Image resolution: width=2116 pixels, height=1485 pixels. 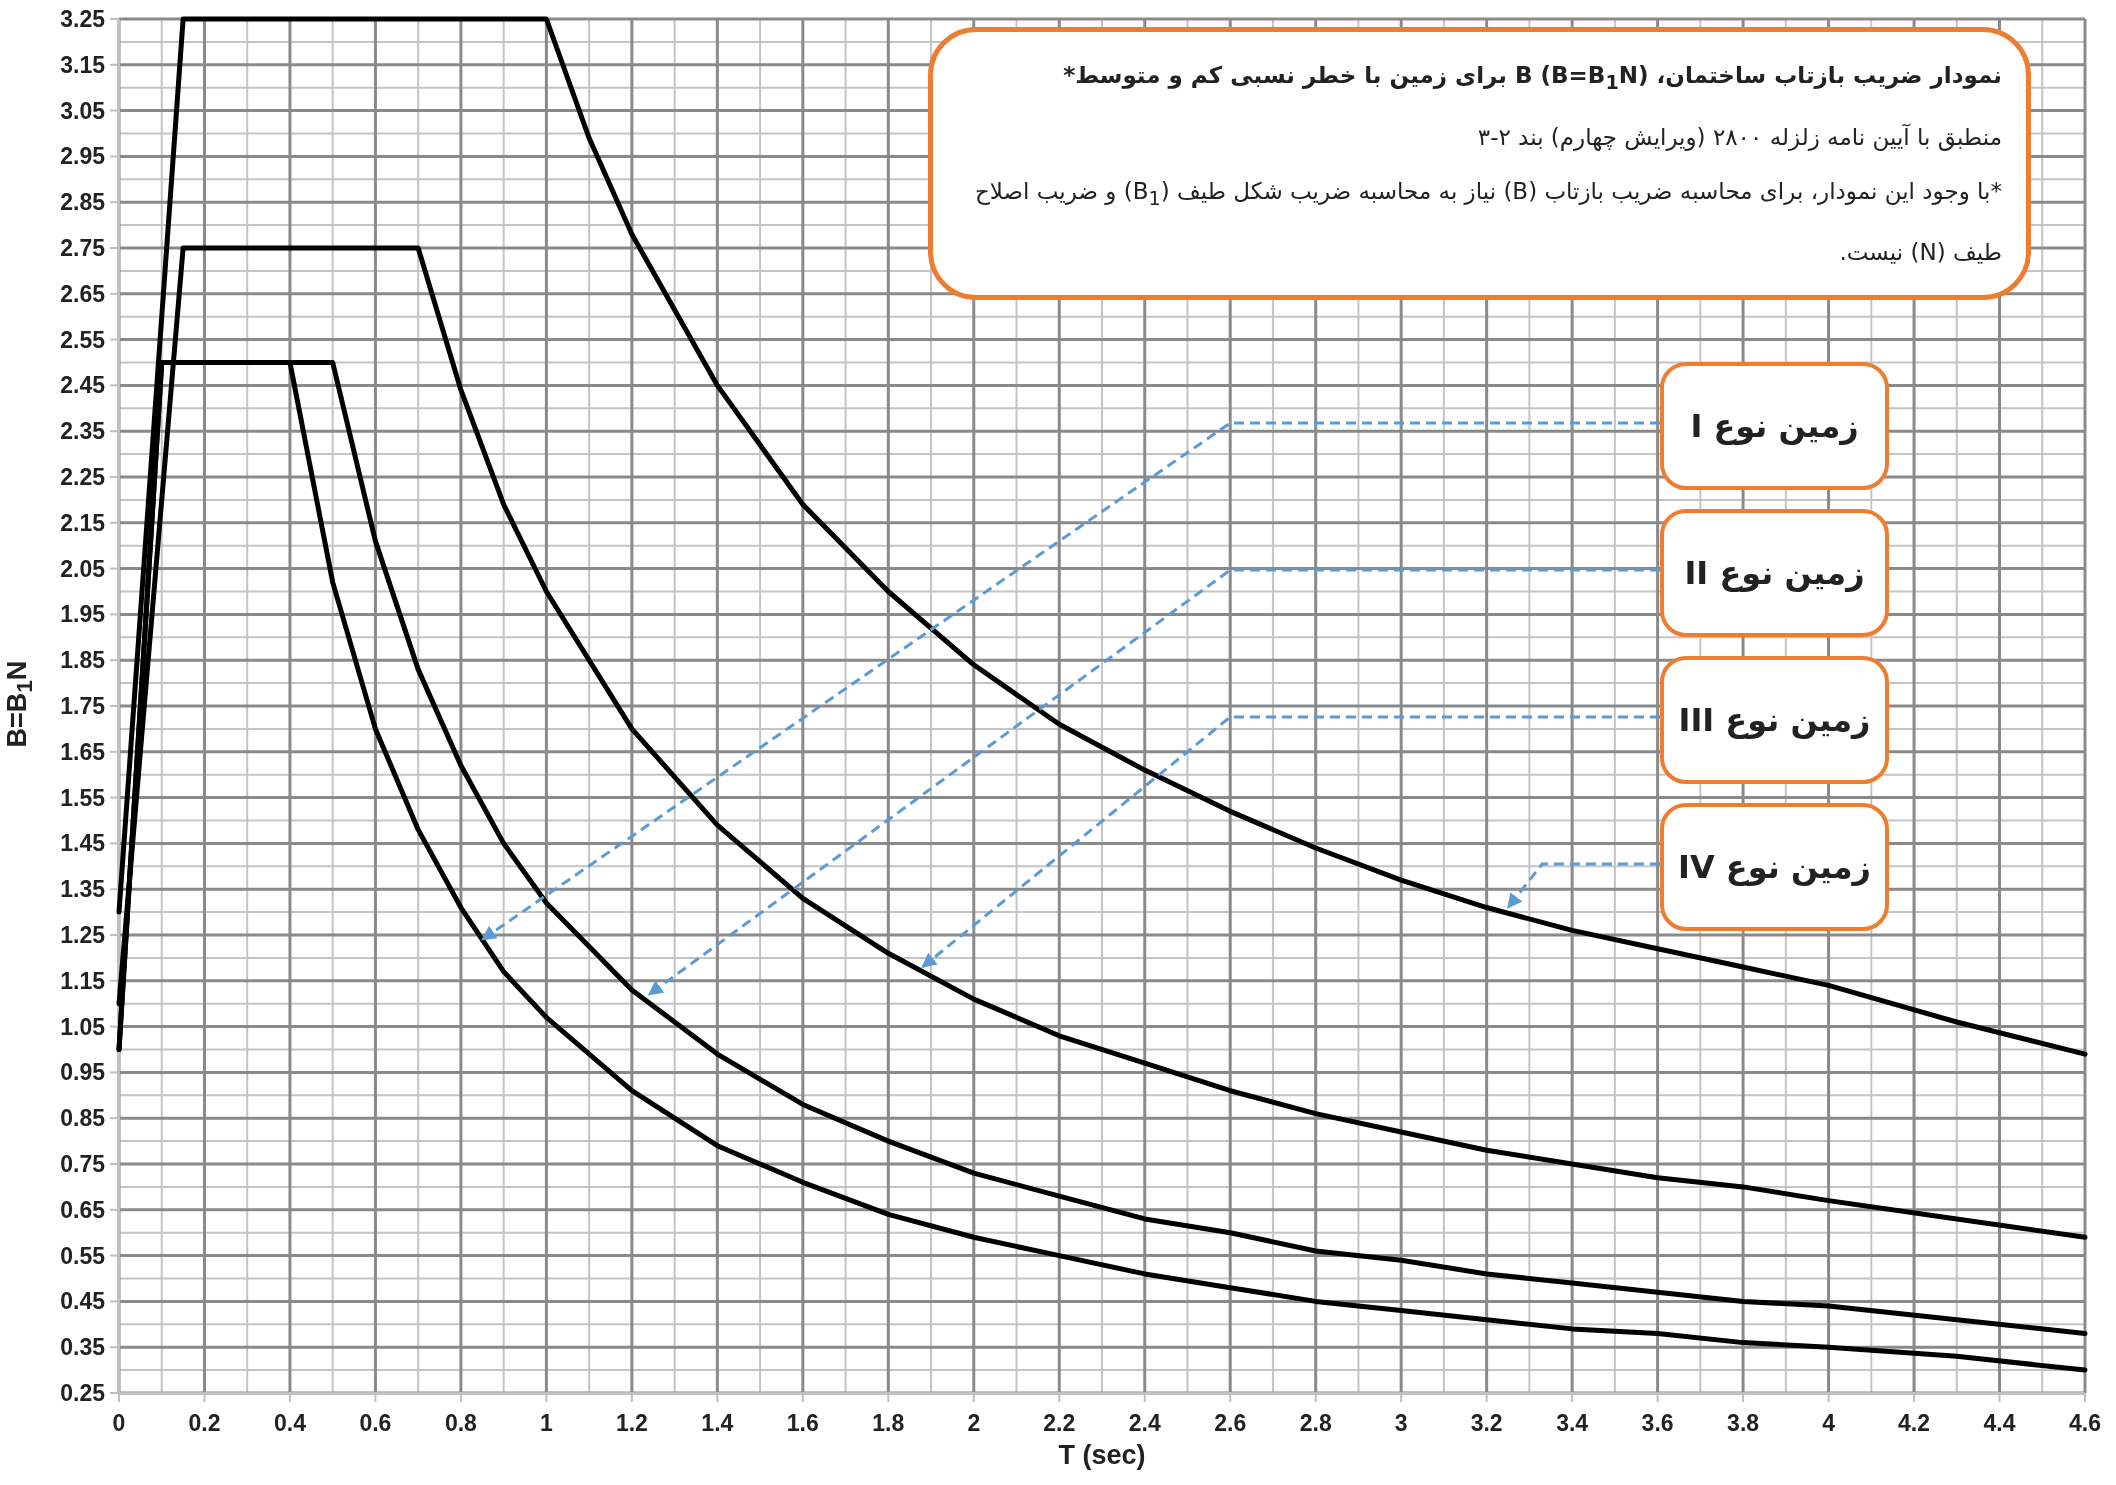 What do you see at coordinates (119, 1423) in the screenshot?
I see `x-tick-label: 0` at bounding box center [119, 1423].